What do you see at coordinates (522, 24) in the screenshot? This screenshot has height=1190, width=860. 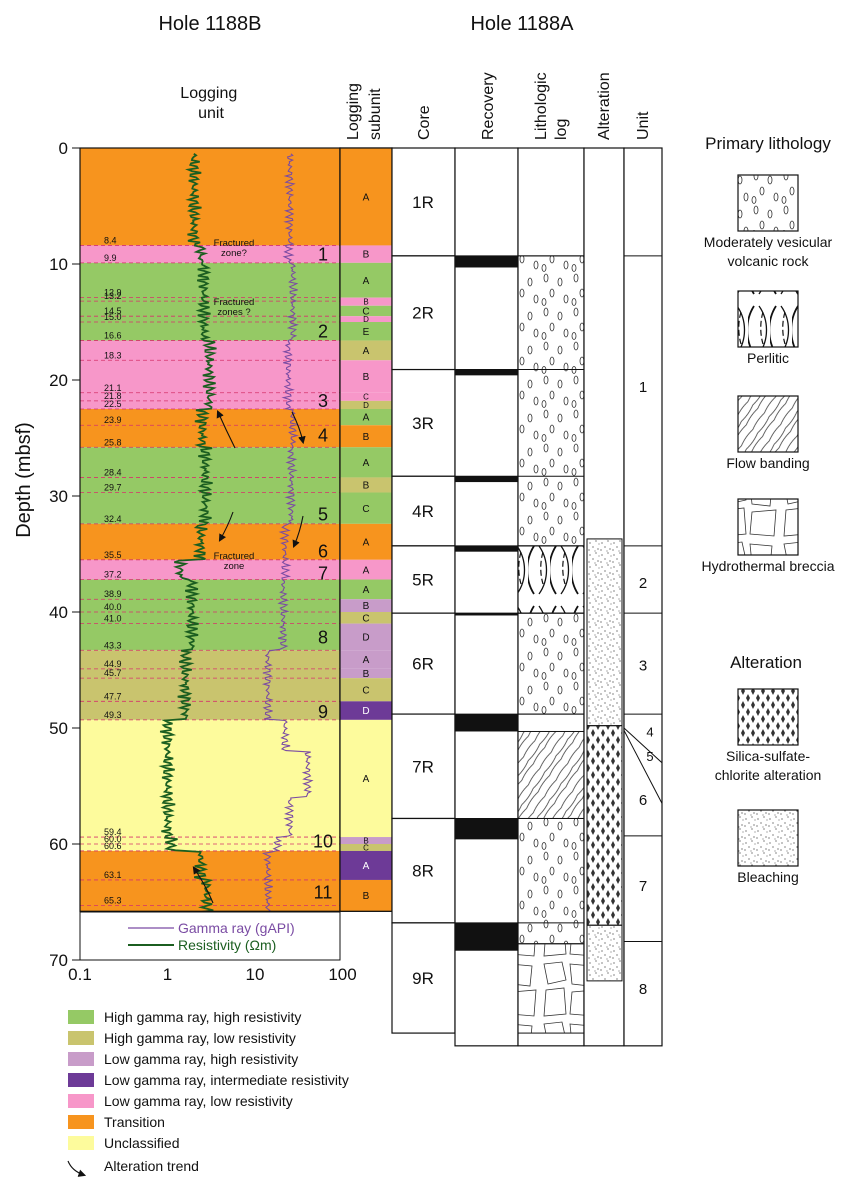 I see `hole-1188a-title: Hole 1188A` at bounding box center [522, 24].